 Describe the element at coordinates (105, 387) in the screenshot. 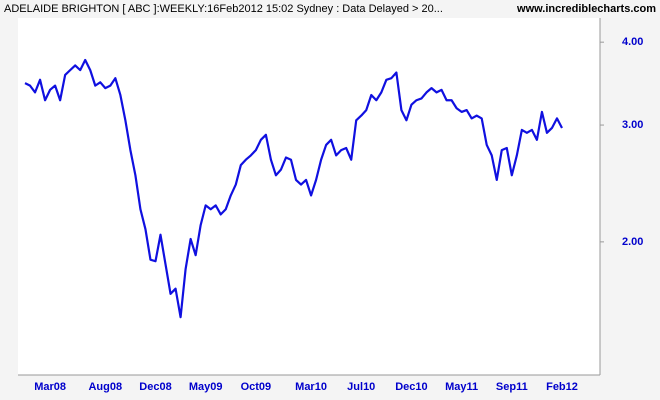

I see `x-tick-label: Aug08` at that location.